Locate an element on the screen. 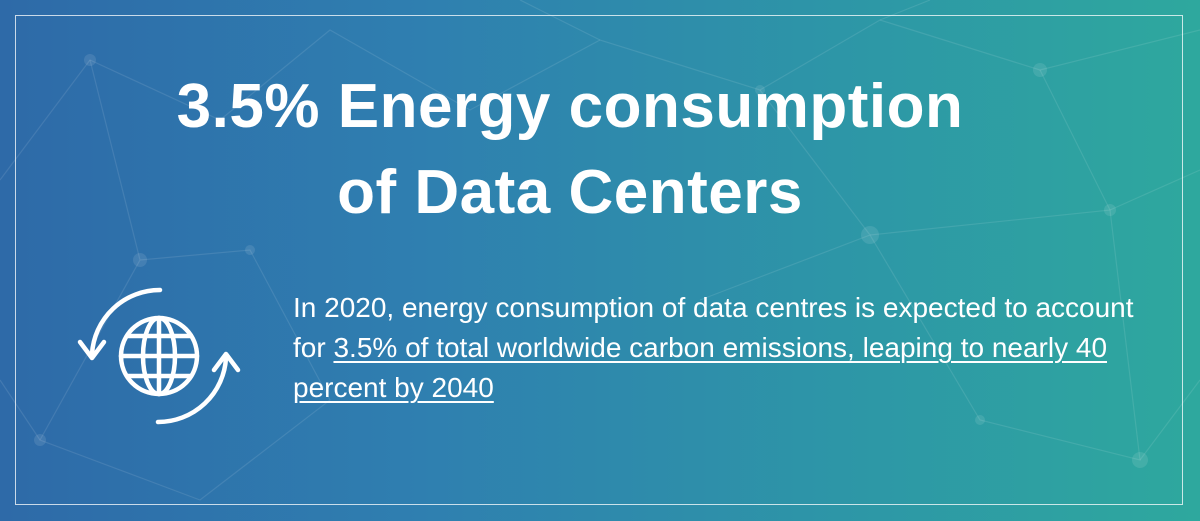  title-line-1: 3.5% Energy consumption is located at coordinates (570, 106).